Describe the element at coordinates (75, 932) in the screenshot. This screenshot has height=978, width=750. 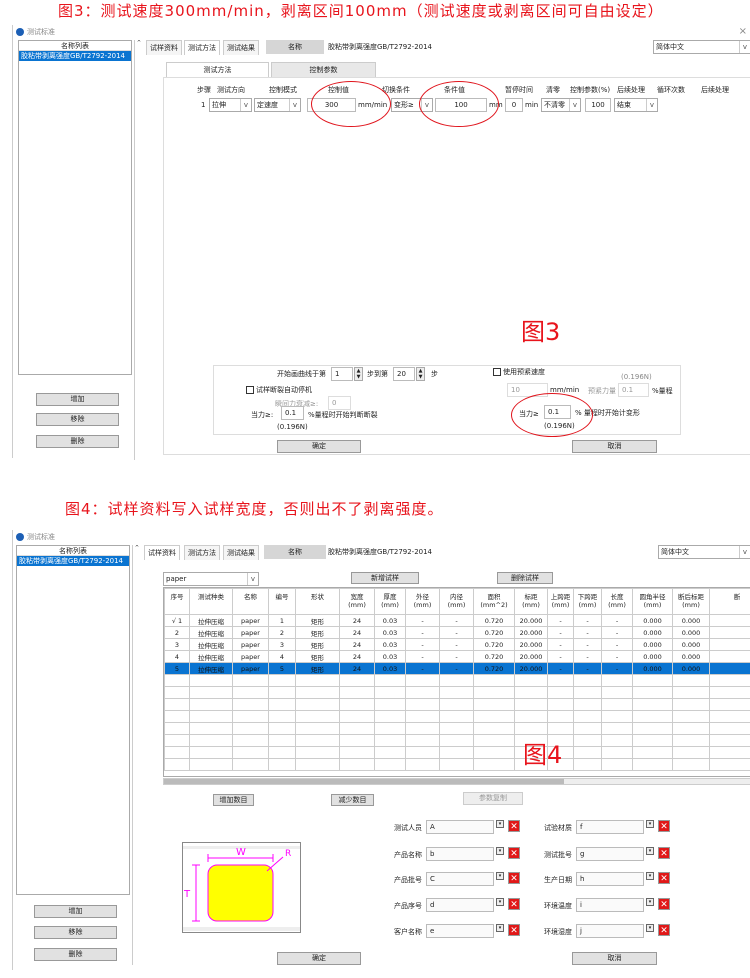
I see `move-button: 移除` at that location.